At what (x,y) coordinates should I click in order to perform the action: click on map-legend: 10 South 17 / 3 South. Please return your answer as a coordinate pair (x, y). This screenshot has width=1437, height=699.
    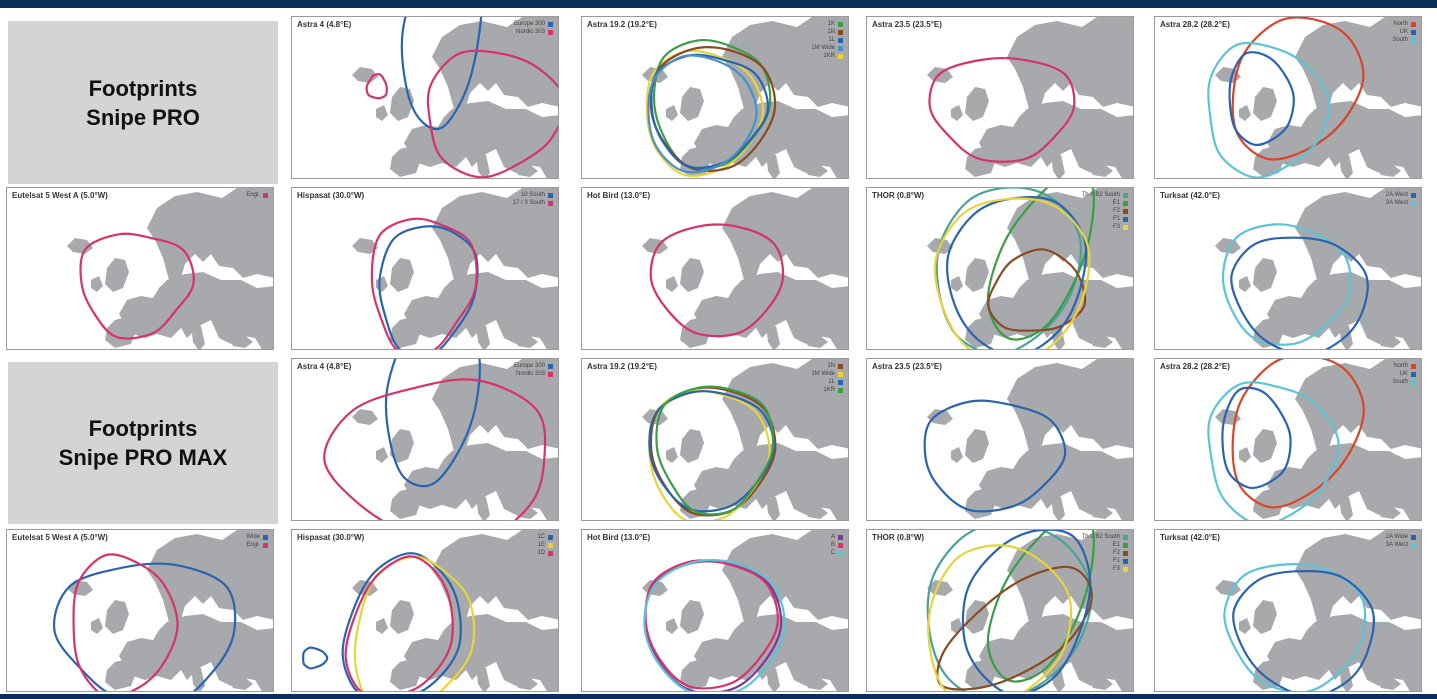
    Looking at the image, I should click on (533, 199).